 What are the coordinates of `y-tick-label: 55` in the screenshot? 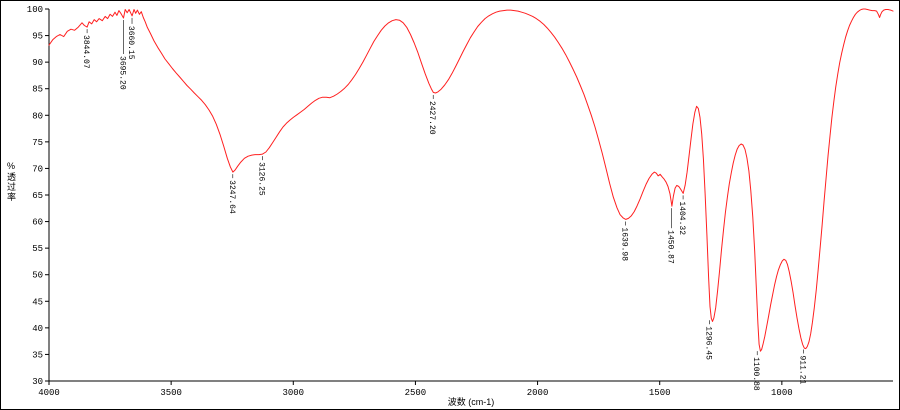 It's located at (37, 249).